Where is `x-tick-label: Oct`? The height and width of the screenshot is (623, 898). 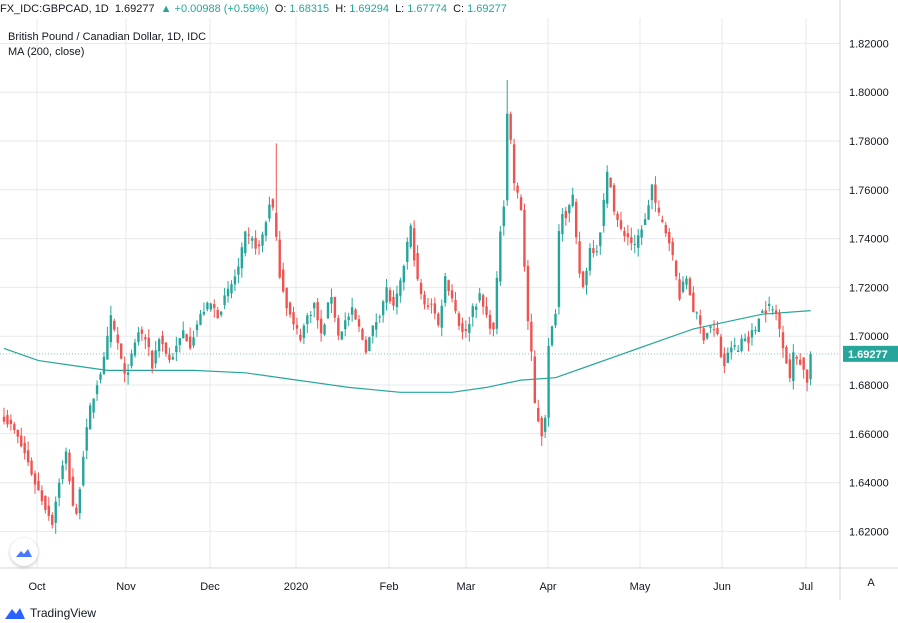 x-tick-label: Oct is located at coordinates (36, 587).